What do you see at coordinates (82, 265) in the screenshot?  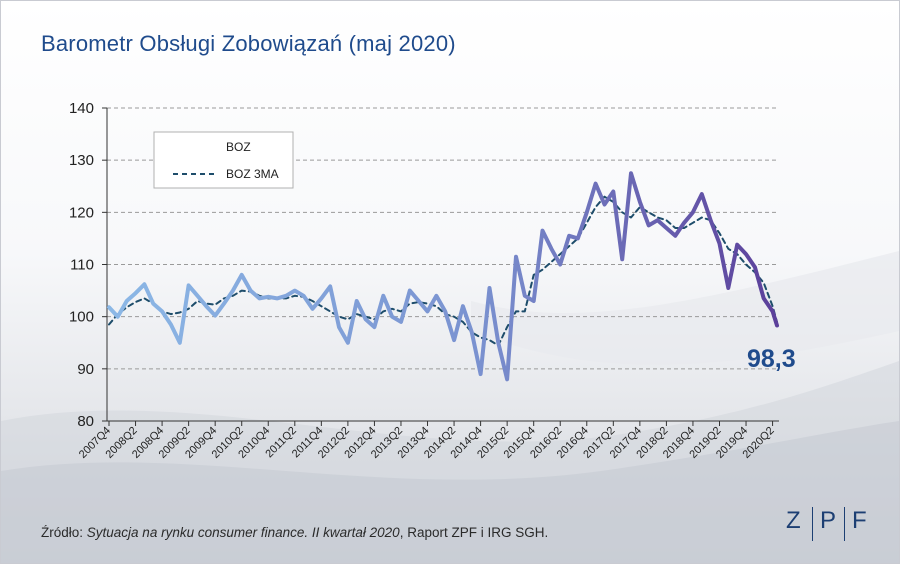 I see `y-tick-label: 110` at bounding box center [82, 265].